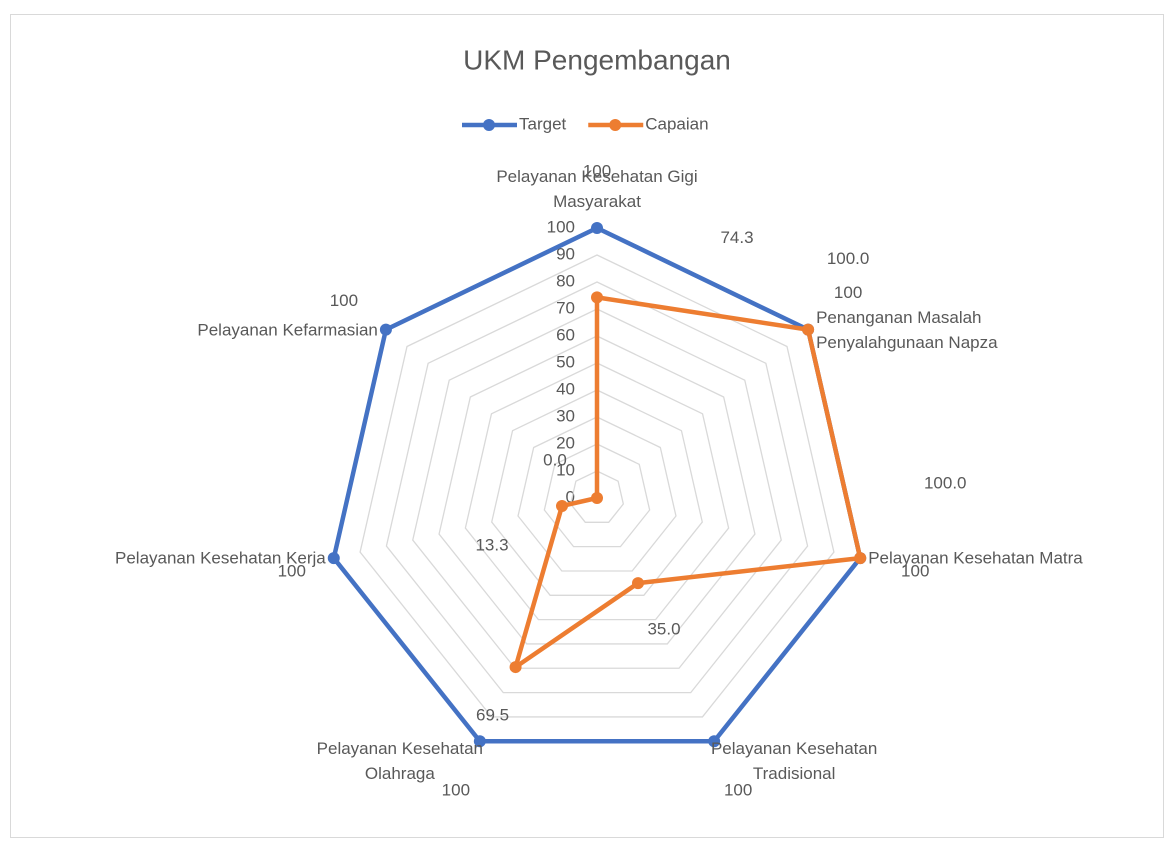  Describe the element at coordinates (794, 761) in the screenshot. I see `category-label: Pelayanan Kesehatan Tradisional` at that location.